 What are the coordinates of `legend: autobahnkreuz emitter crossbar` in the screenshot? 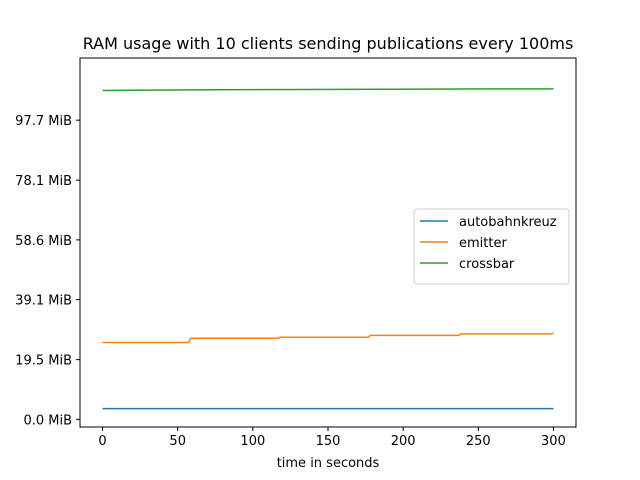 It's located at (491, 246).